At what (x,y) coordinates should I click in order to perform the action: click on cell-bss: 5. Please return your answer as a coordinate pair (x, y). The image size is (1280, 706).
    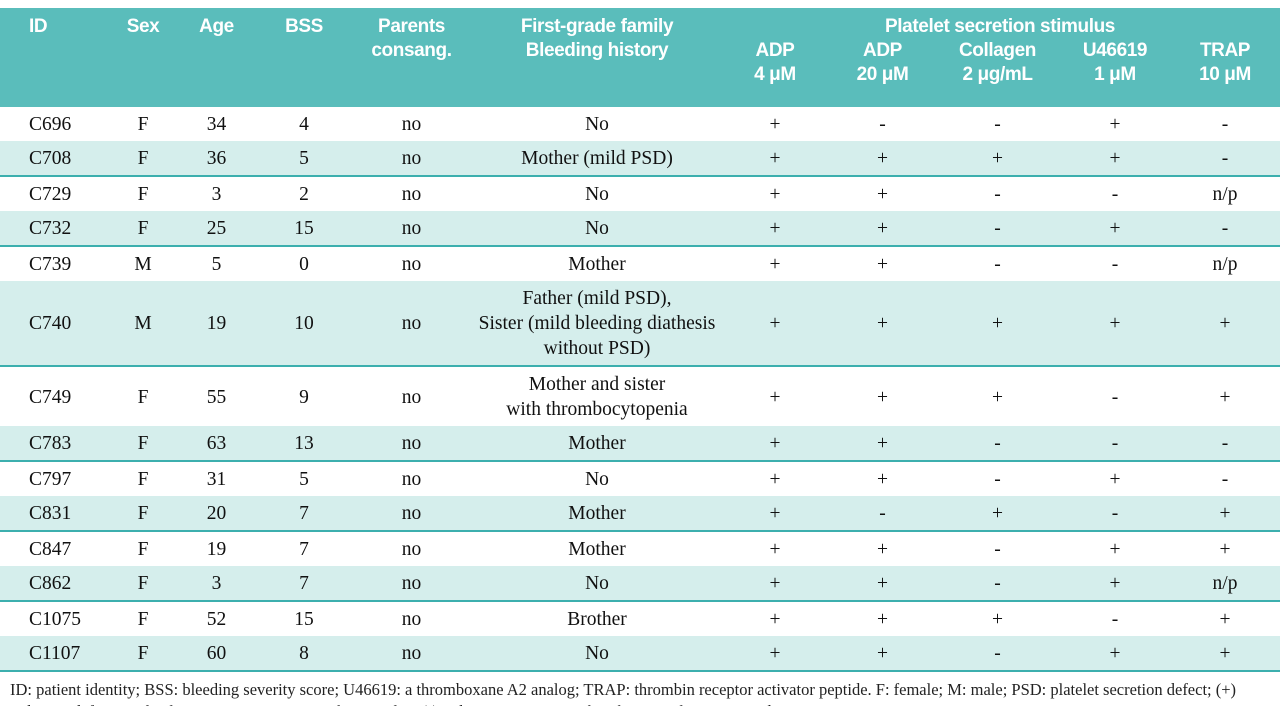
    Looking at the image, I should click on (304, 479).